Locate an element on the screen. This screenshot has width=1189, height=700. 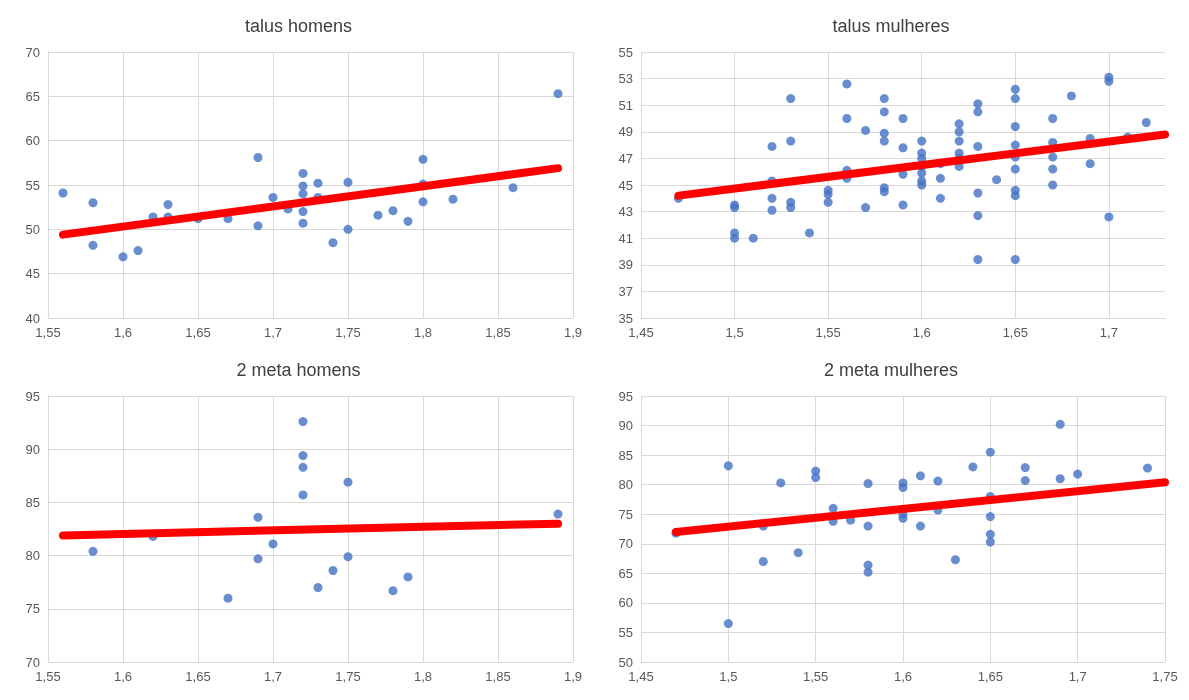
y-tick-label: 40 is located at coordinates (32, 318).